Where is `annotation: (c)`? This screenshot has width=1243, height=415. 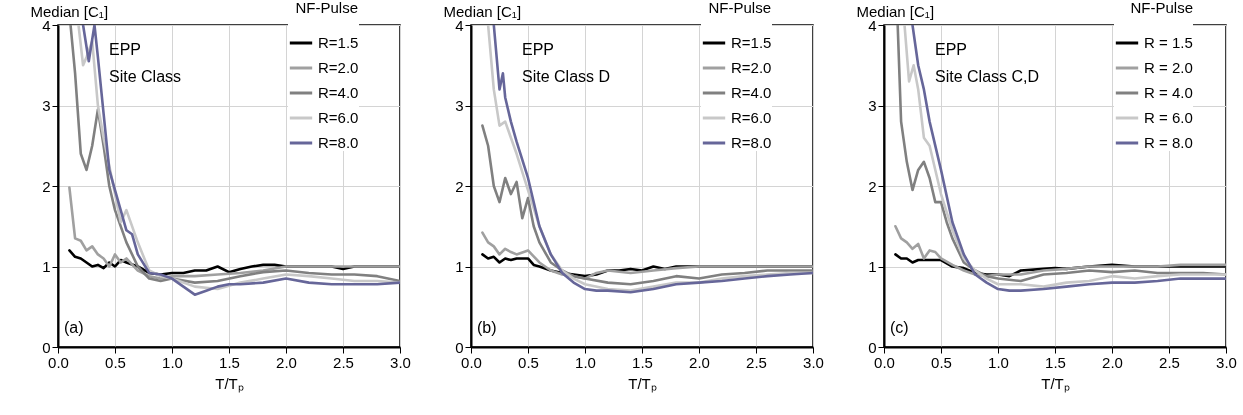
annotation: (c) is located at coordinates (899, 327).